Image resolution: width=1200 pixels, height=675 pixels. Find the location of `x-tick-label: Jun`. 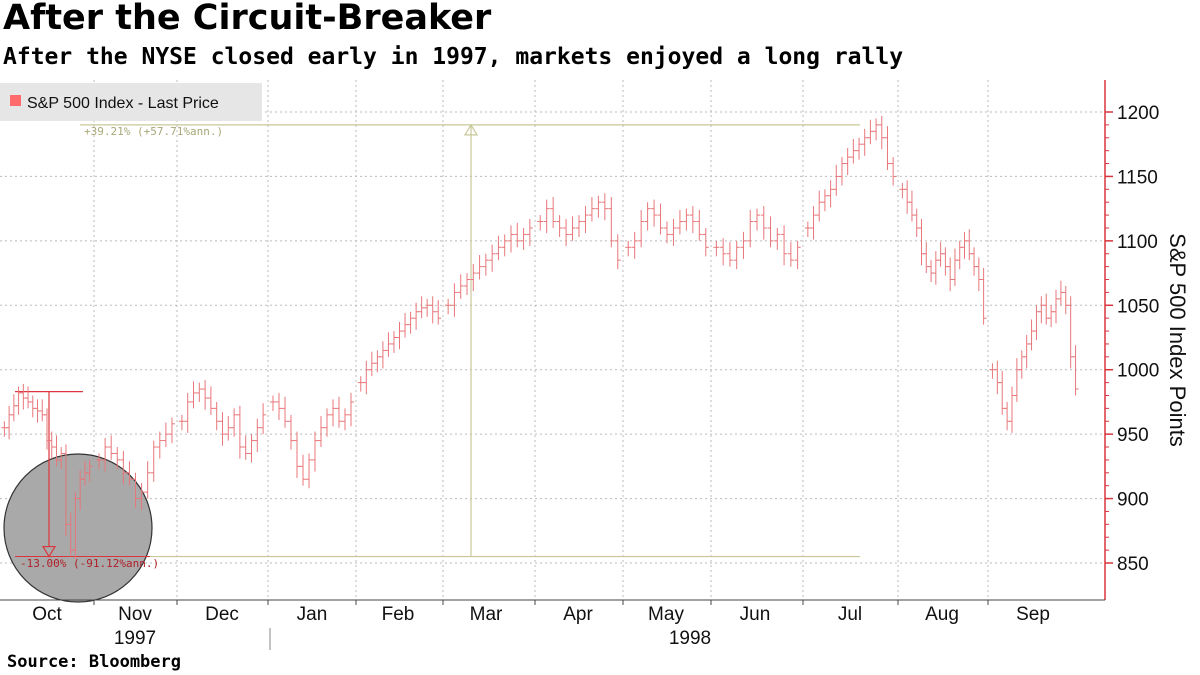

x-tick-label: Jun is located at coordinates (755, 614).